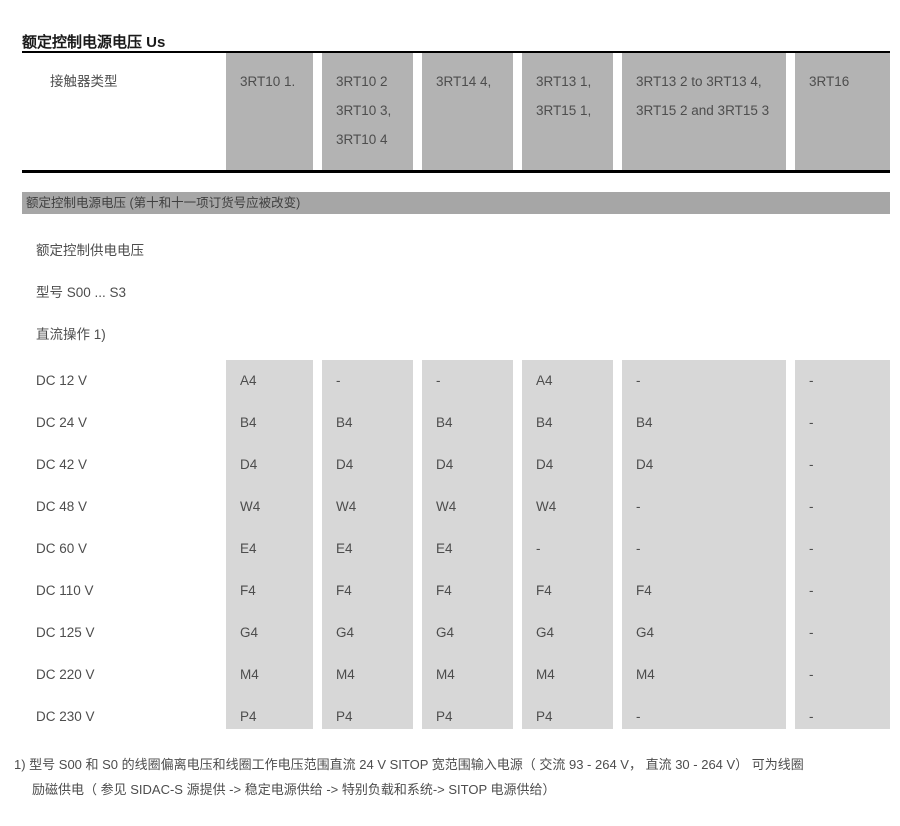 The height and width of the screenshot is (826, 900). I want to click on header-cell-column-5: 3RT13 2 to 3RT13 4, 3RT15 2 and 3RT15 3, so click(704, 111).